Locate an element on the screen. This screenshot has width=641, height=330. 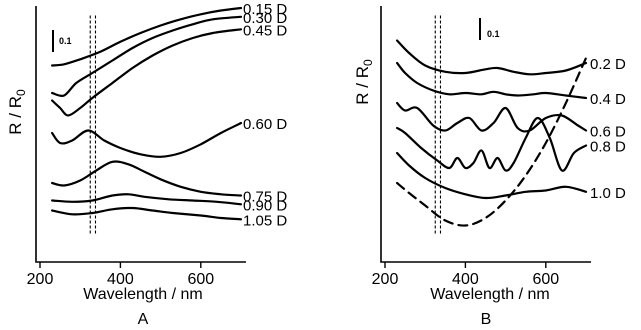
panel-b-y-axis-label-main: R / R is located at coordinates (362, 85).